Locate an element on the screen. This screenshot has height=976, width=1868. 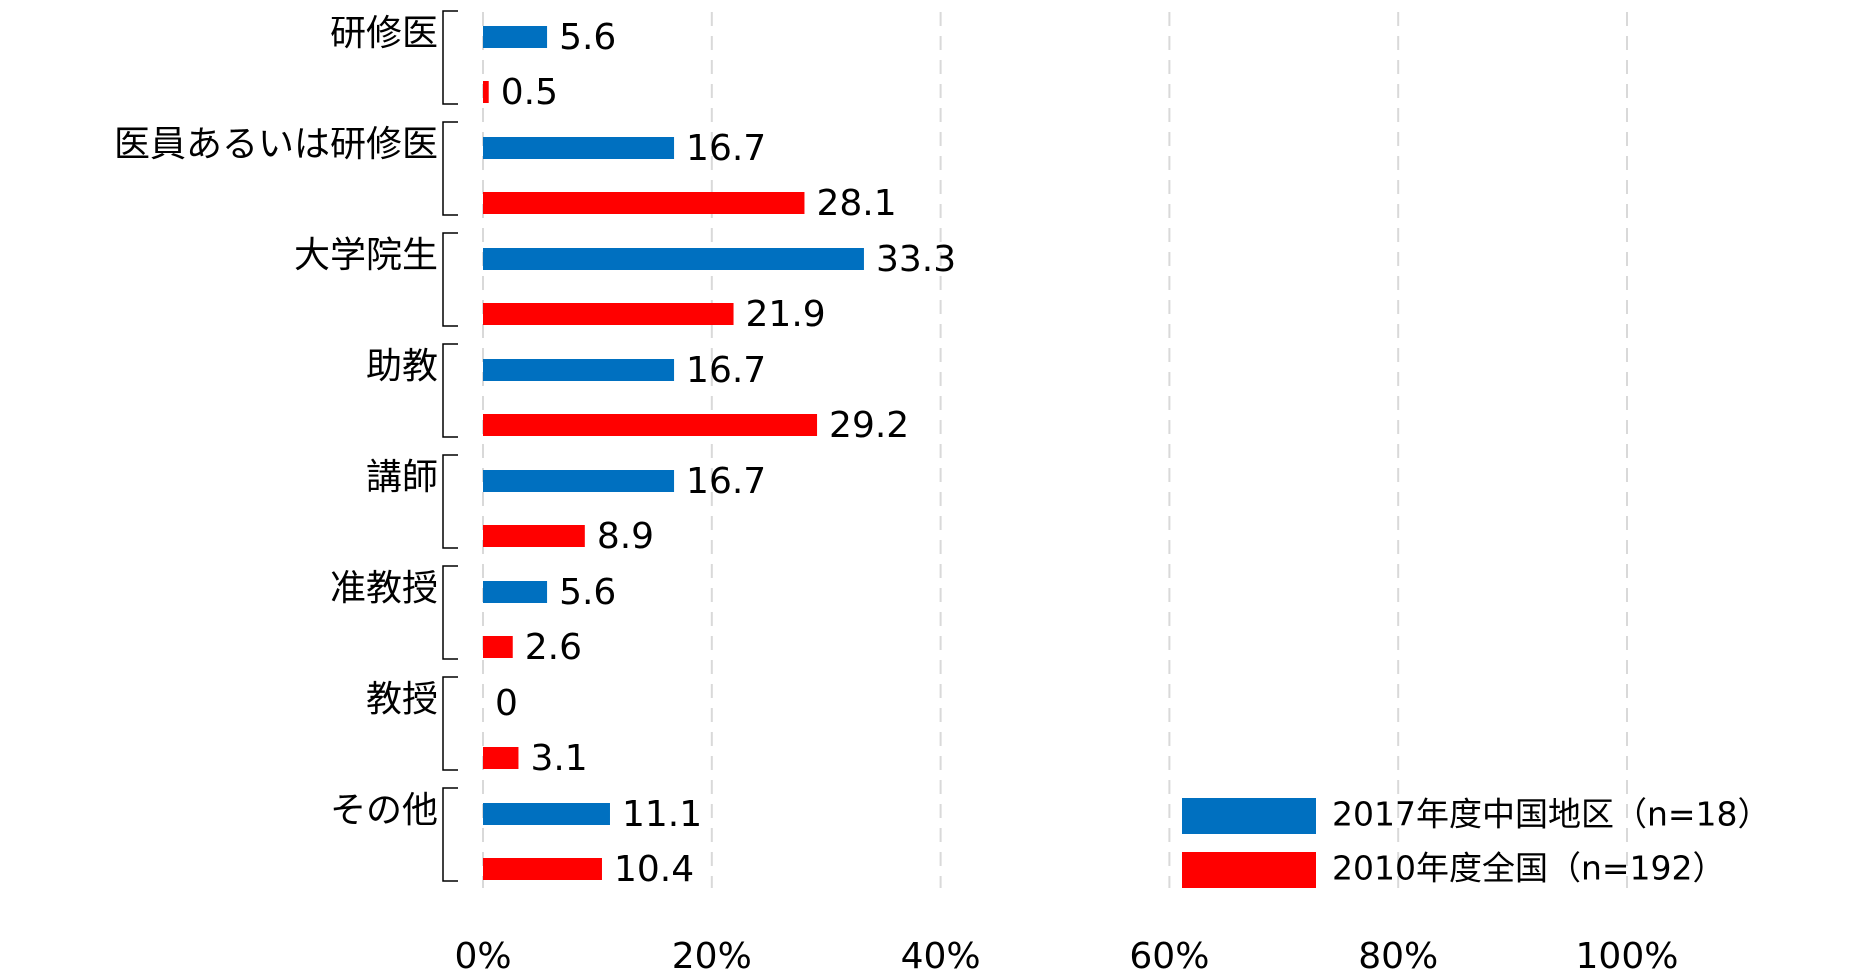
y-tick-label: 講師 is located at coordinates (402, 477).